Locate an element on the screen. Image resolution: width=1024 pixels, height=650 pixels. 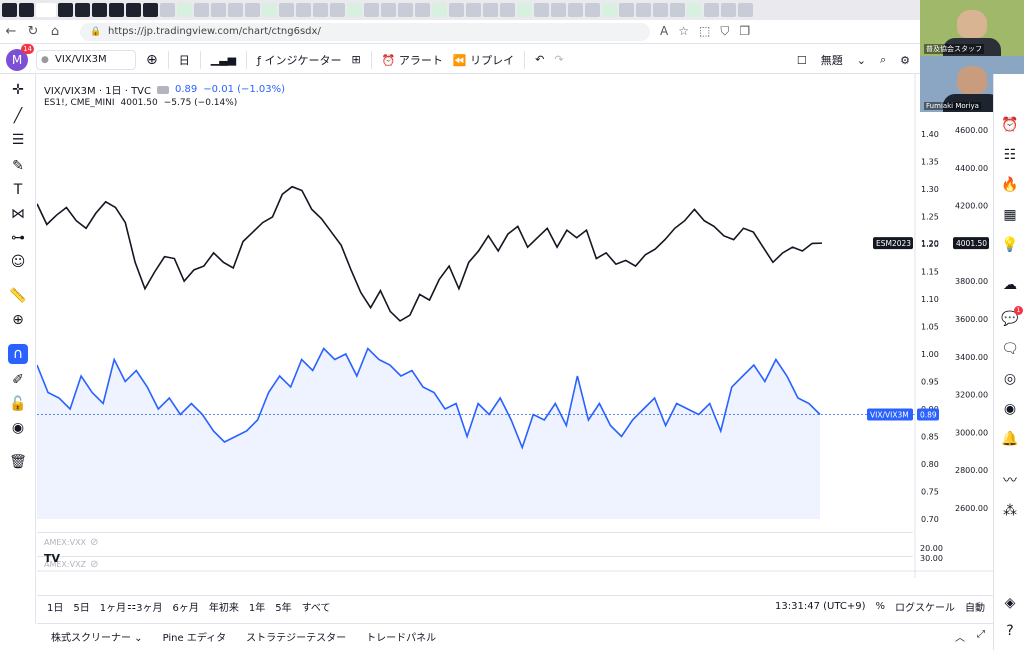
extensions-icon: ⬚ is located at coordinates (704, 31).